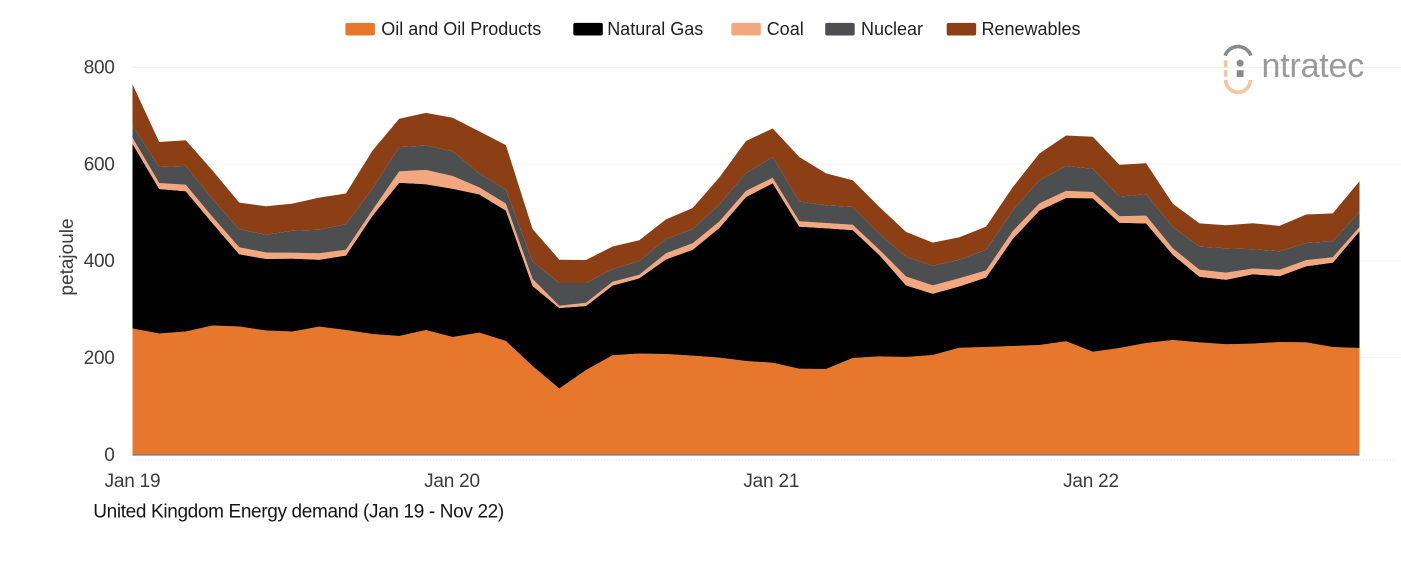  What do you see at coordinates (1031, 29) in the screenshot?
I see `svg-text: Renewables` at bounding box center [1031, 29].